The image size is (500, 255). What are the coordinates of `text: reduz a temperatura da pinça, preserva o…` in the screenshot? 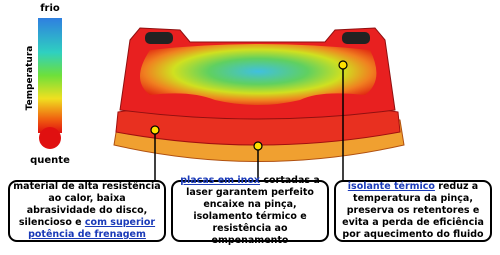 It's located at (413, 210).